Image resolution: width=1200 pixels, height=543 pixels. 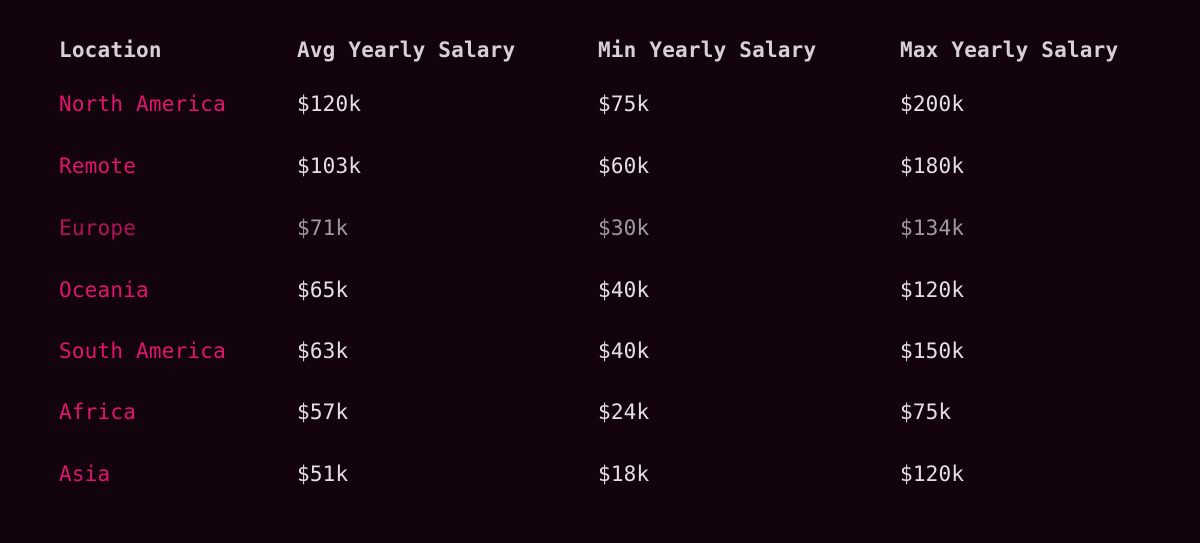 I want to click on header-location: Location, so click(x=110, y=50).